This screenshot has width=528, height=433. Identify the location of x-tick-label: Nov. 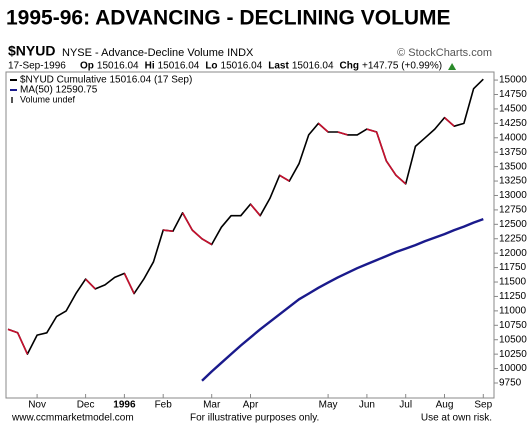
(37, 405).